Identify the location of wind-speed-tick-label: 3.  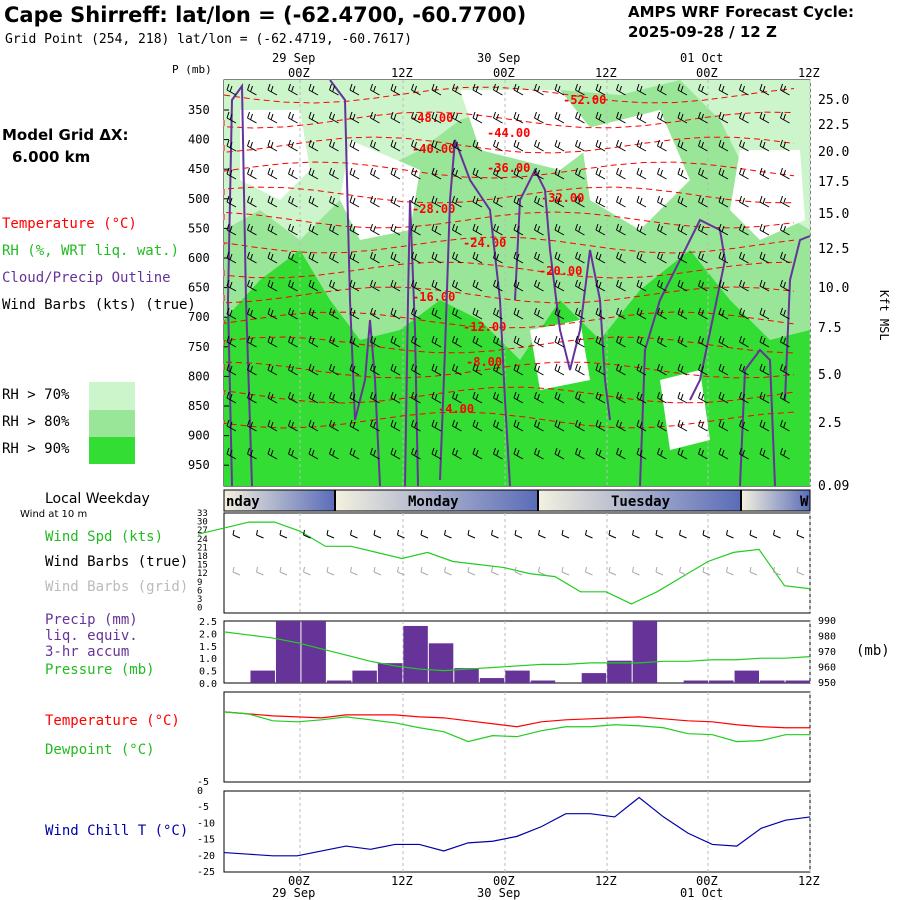
(199, 600).